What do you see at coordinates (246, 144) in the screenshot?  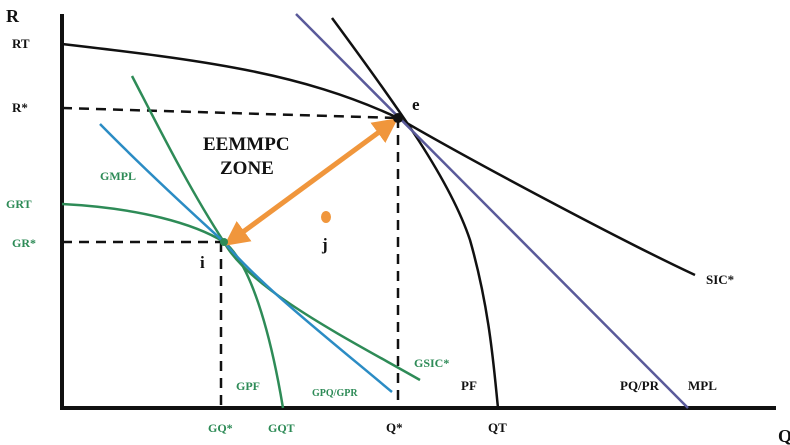 I see `zone-label-line1: EEMMPC` at bounding box center [246, 144].